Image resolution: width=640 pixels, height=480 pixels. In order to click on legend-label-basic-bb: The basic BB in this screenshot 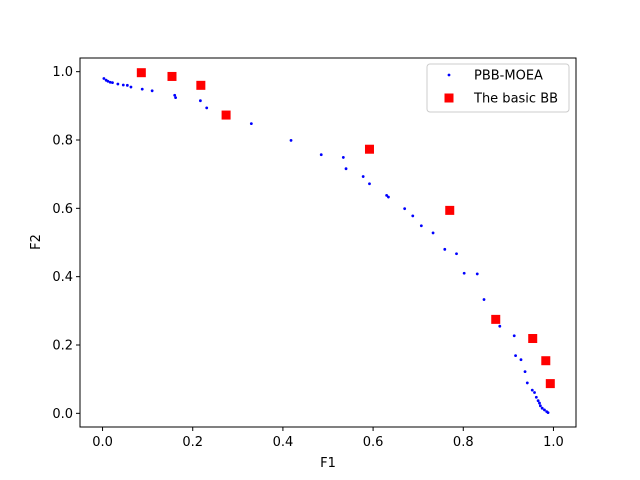, I will do `click(515, 99)`.